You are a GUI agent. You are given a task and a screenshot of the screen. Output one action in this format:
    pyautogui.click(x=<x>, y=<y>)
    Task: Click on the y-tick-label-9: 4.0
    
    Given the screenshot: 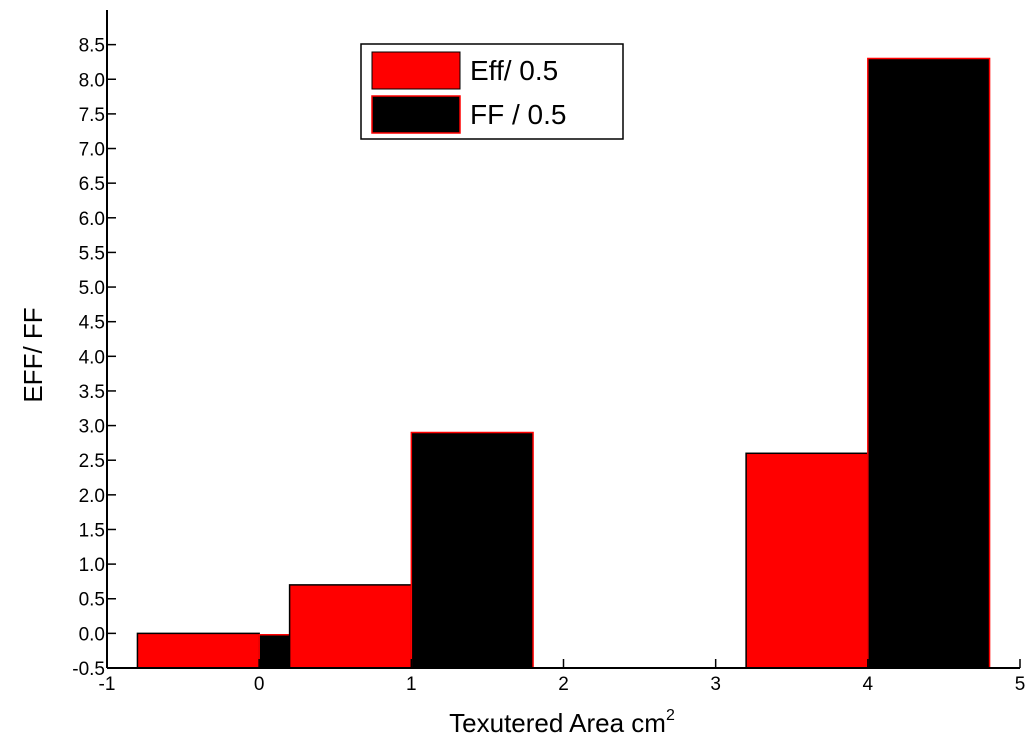 What is the action you would take?
    pyautogui.click(x=92, y=357)
    